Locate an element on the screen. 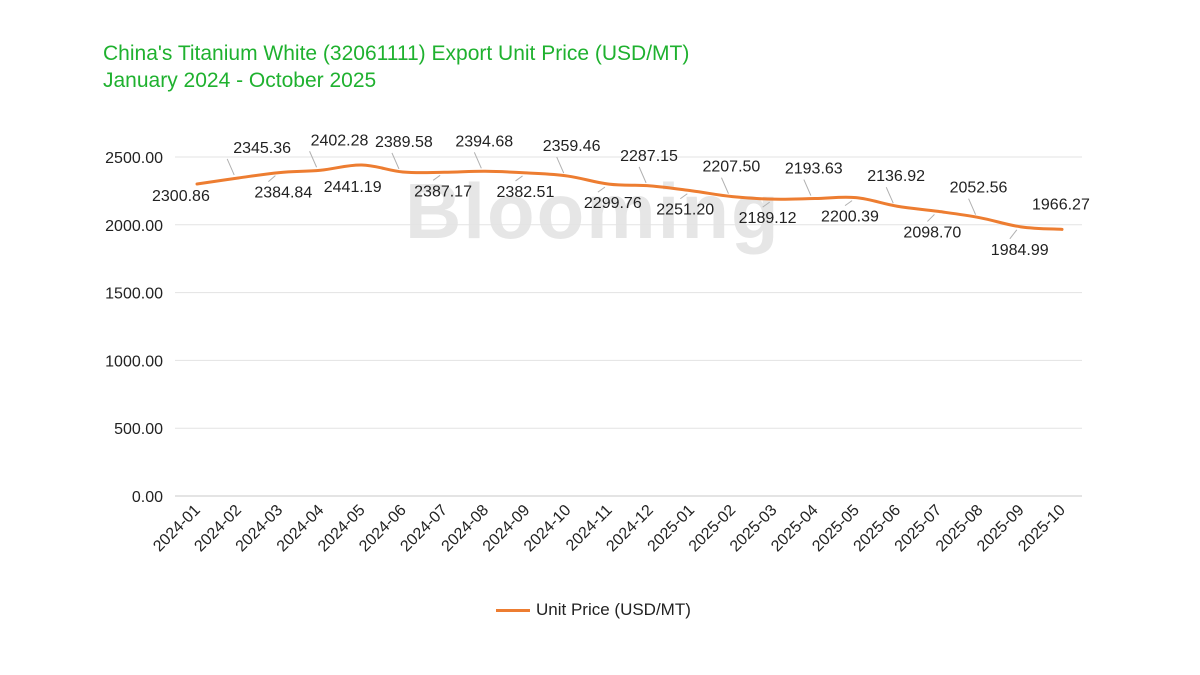 This screenshot has height=675, width=1200. legend-swatch is located at coordinates (513, 610).